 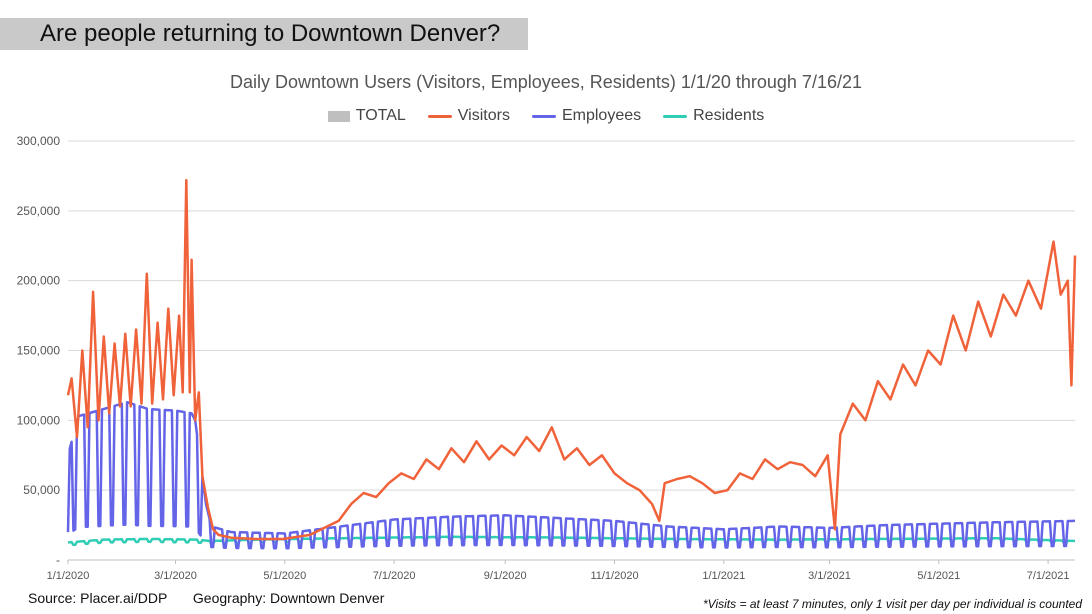 I want to click on y-tick-label: 150,000, so click(x=39, y=351).